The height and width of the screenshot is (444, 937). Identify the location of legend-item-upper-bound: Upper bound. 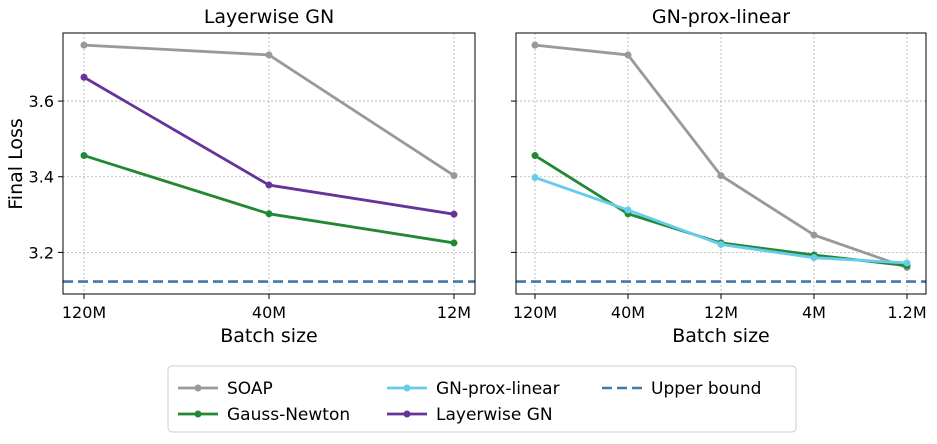
(681, 389).